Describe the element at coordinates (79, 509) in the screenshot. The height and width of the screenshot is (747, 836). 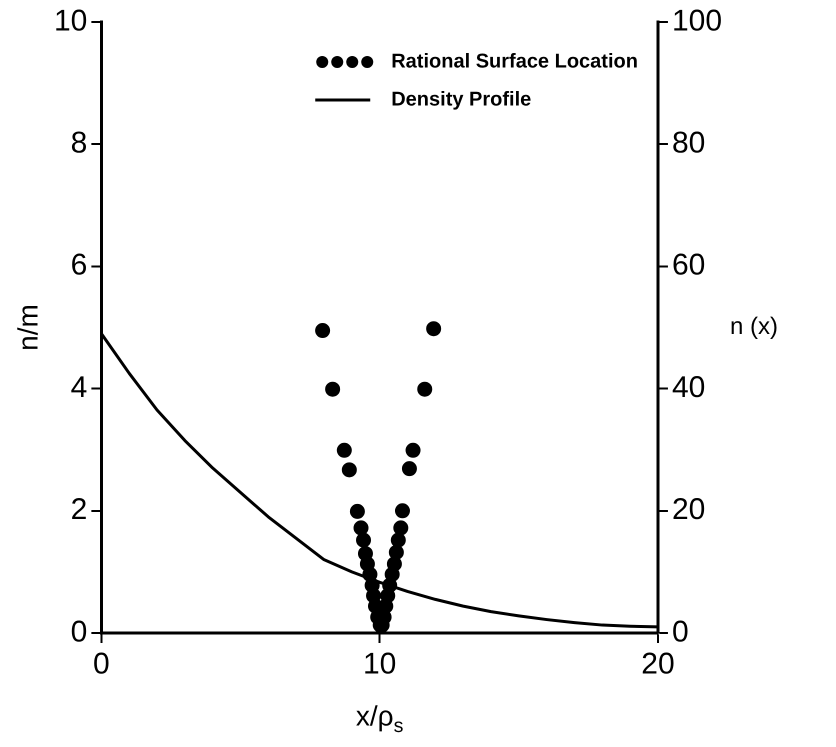
I see `y-tick-label: 2` at that location.